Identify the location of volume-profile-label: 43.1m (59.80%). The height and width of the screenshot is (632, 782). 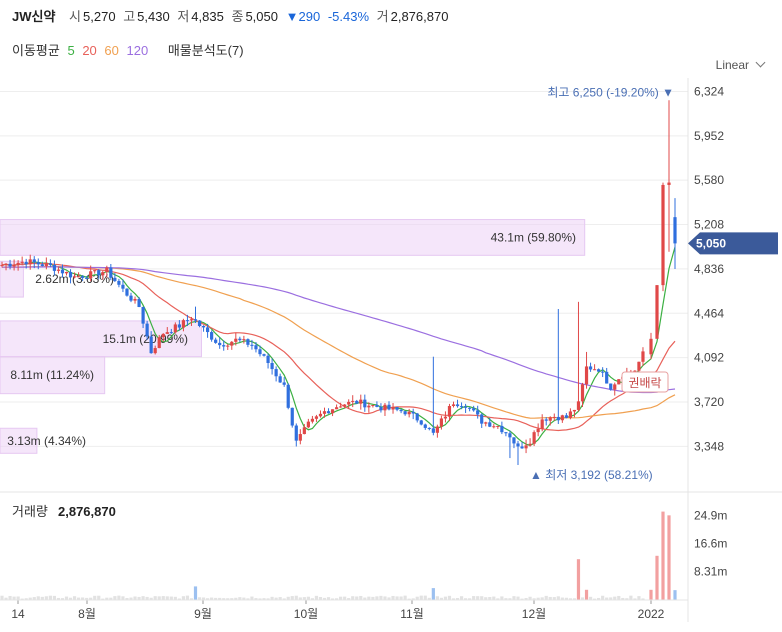
(533, 237).